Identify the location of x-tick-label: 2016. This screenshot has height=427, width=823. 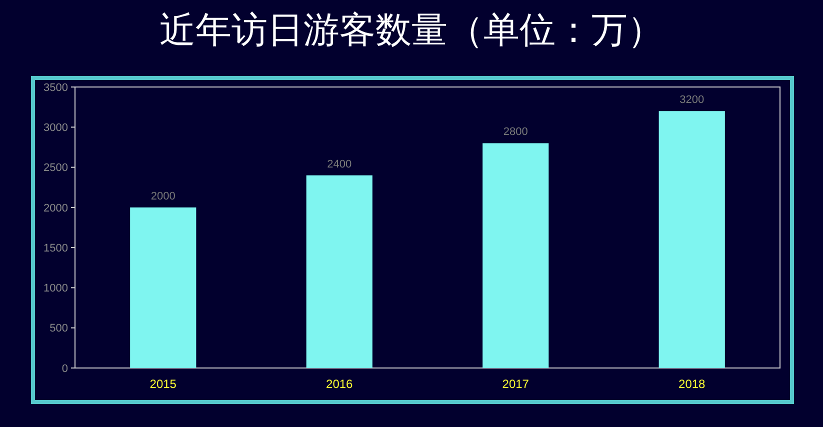
(340, 384).